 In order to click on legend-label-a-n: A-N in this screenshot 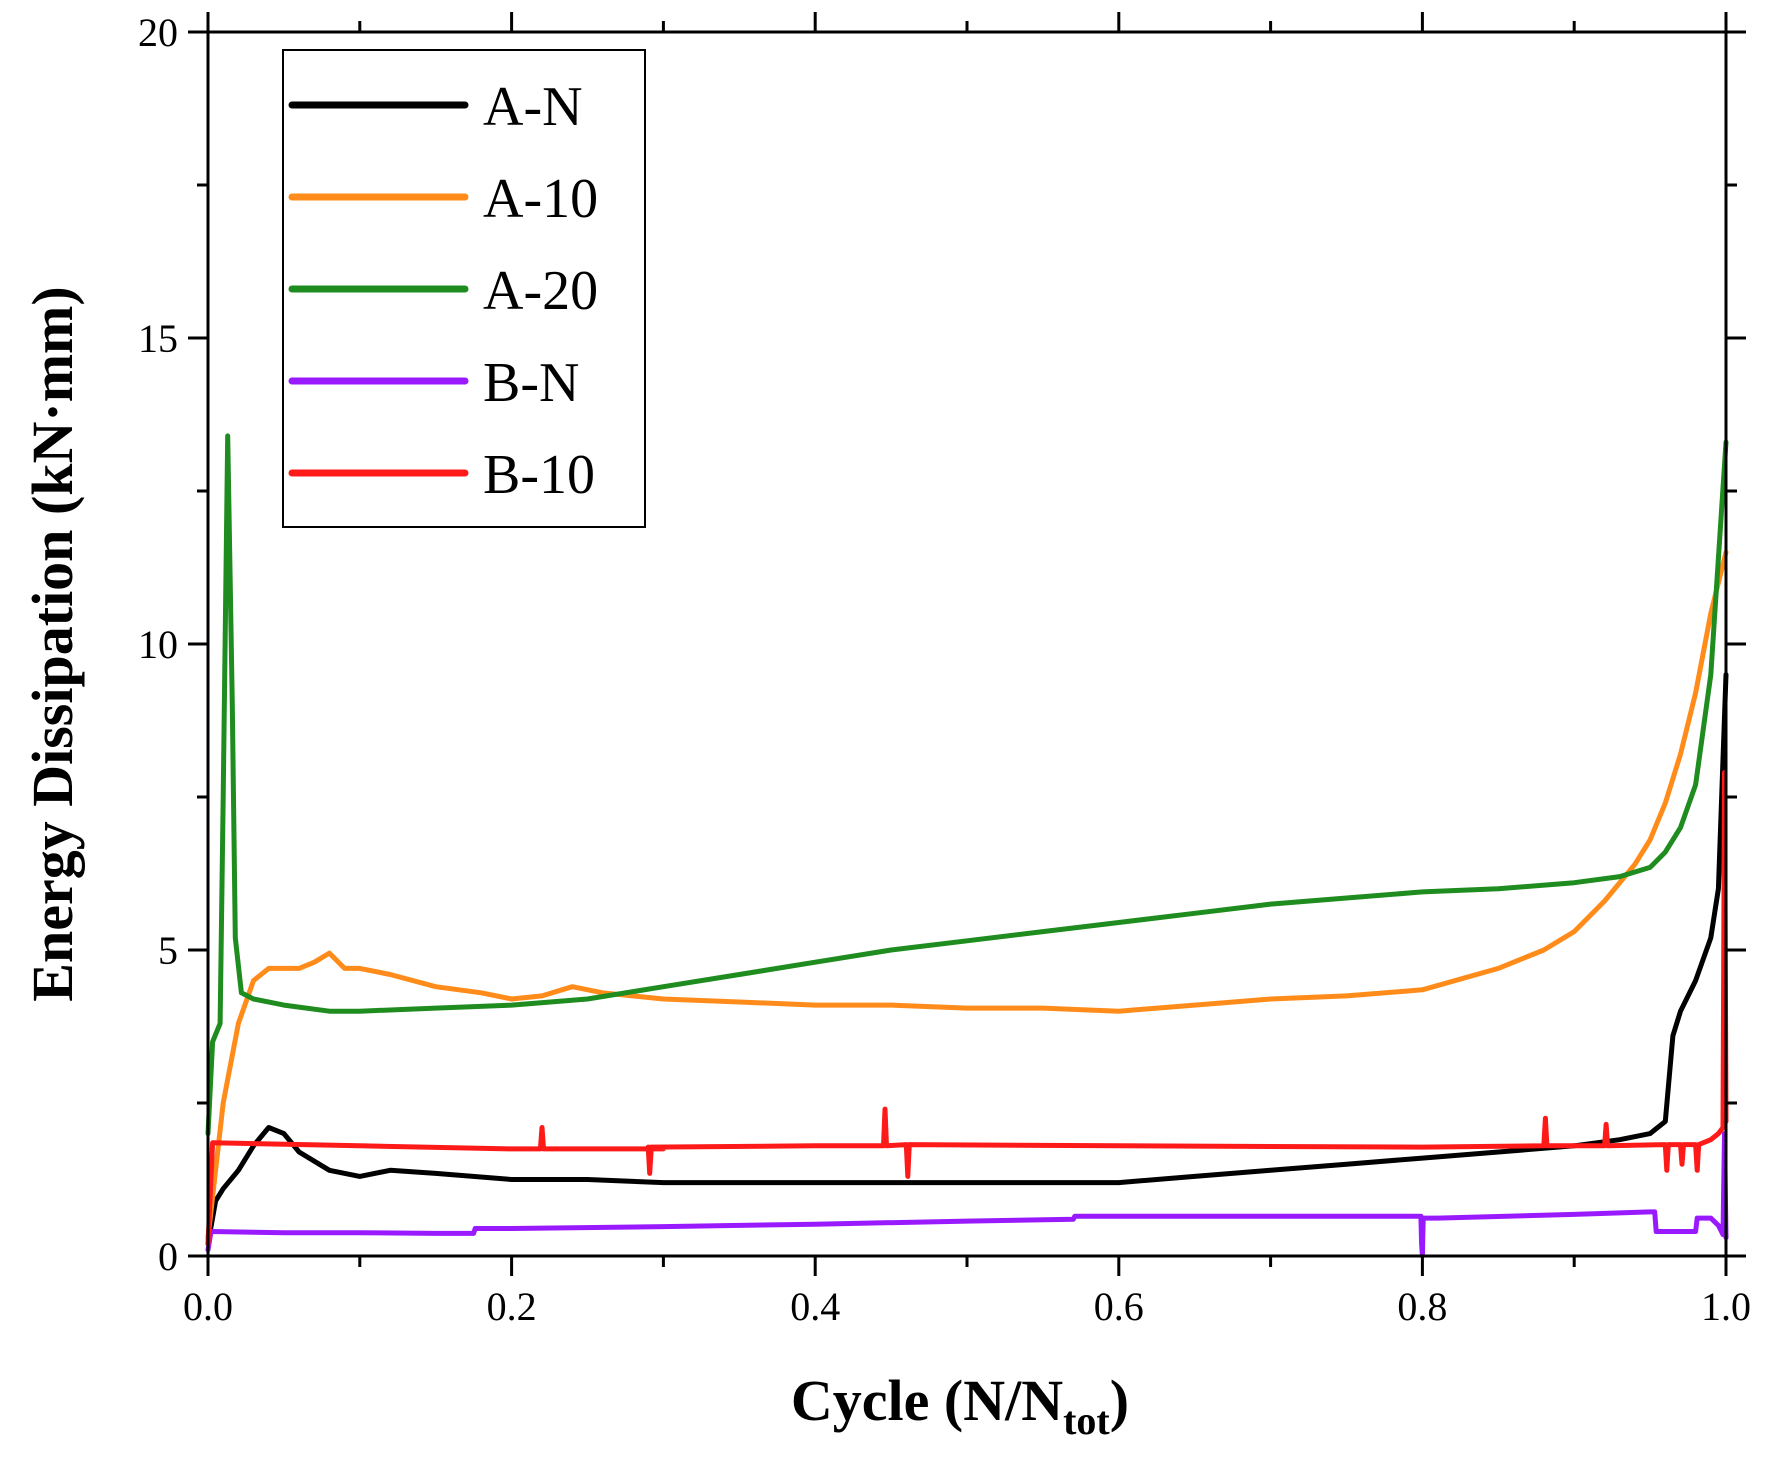, I will do `click(533, 107)`.